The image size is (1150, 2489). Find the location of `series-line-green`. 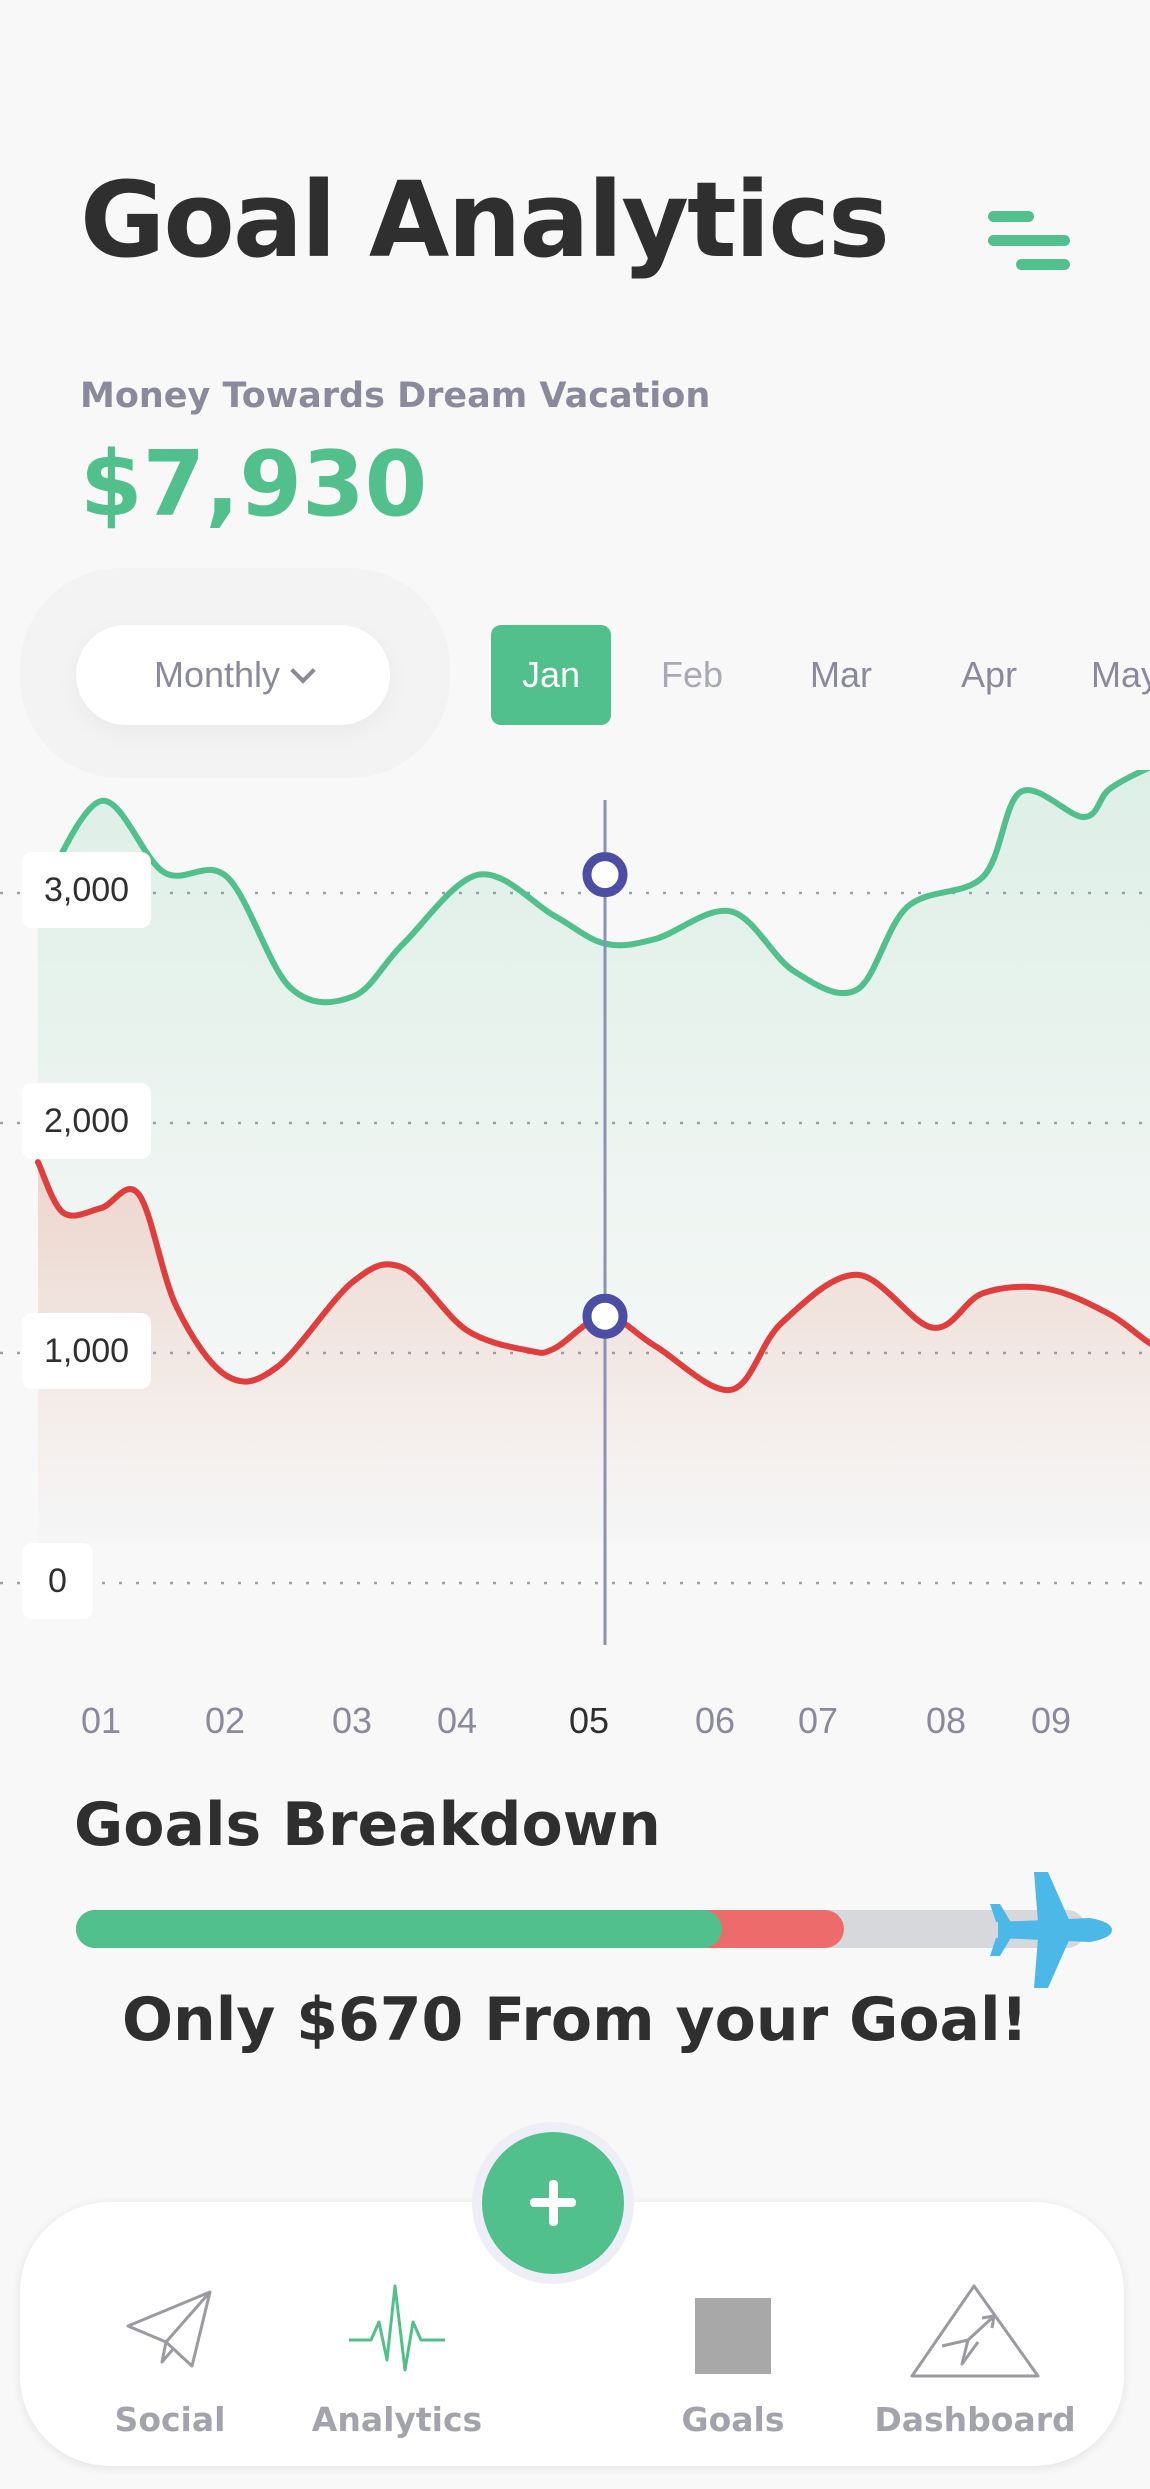

series-line-green is located at coordinates (592, 888).